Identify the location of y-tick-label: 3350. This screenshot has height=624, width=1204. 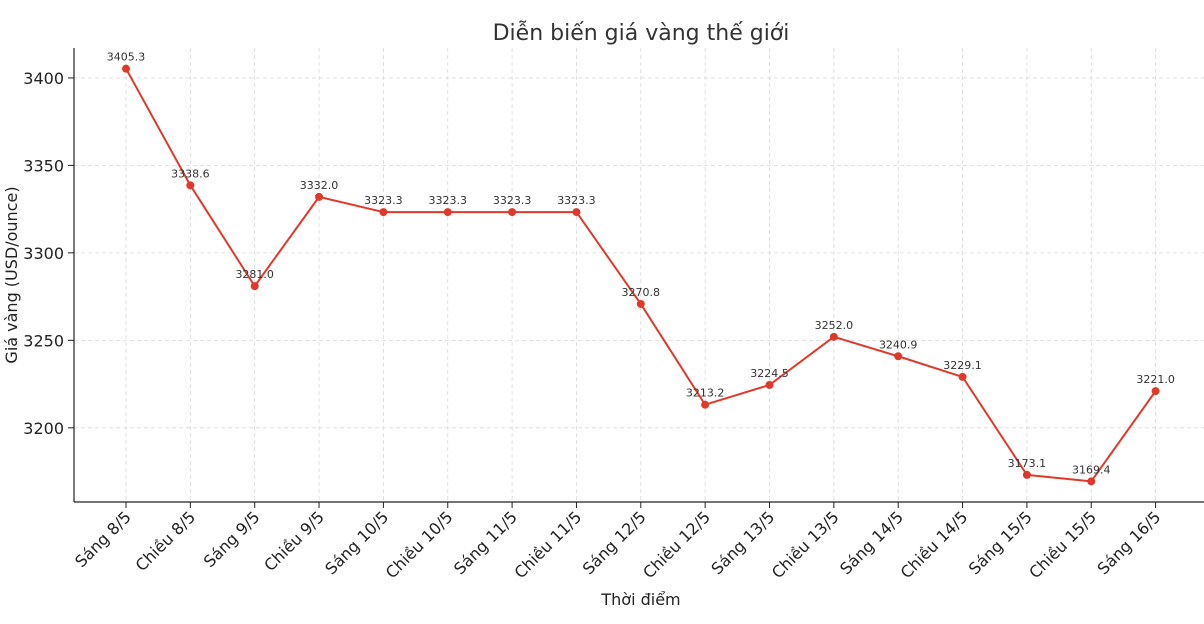
(43, 165).